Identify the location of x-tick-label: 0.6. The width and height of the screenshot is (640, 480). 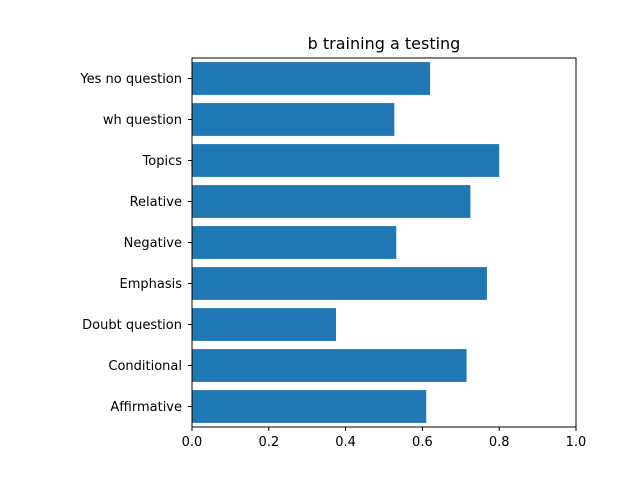
(422, 442).